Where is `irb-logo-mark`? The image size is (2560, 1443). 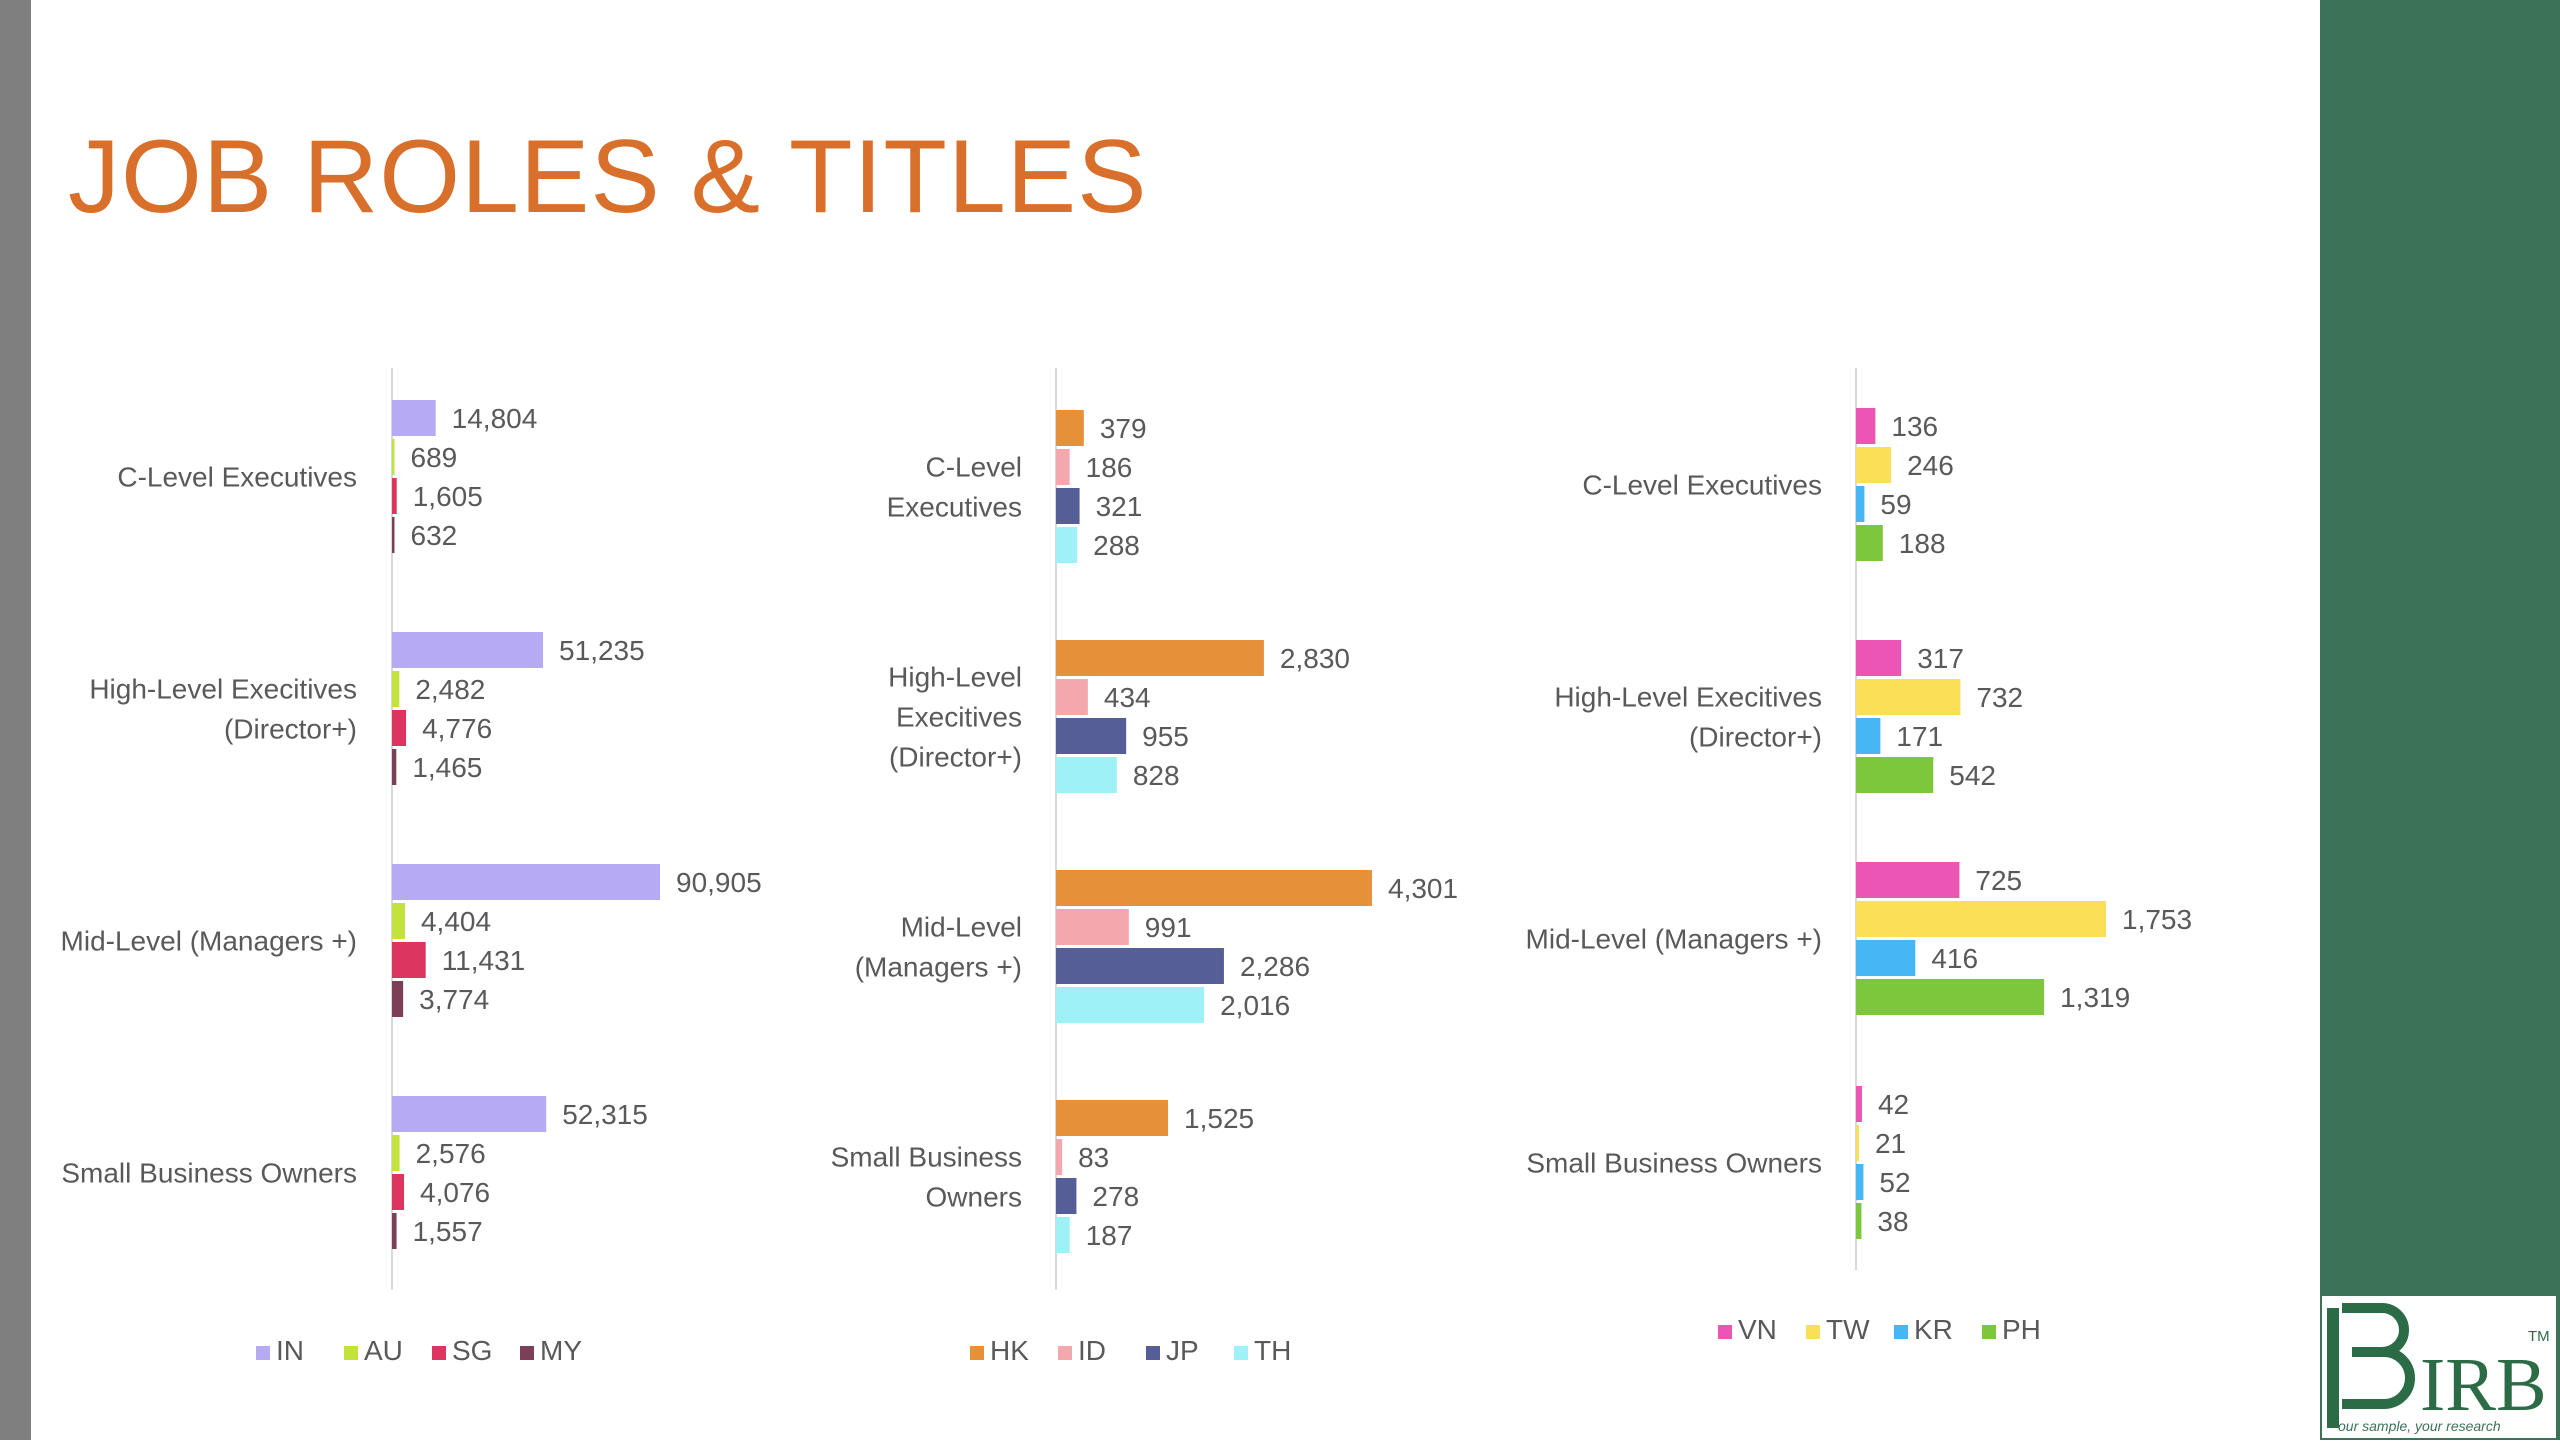 irb-logo-mark is located at coordinates (2371, 1365).